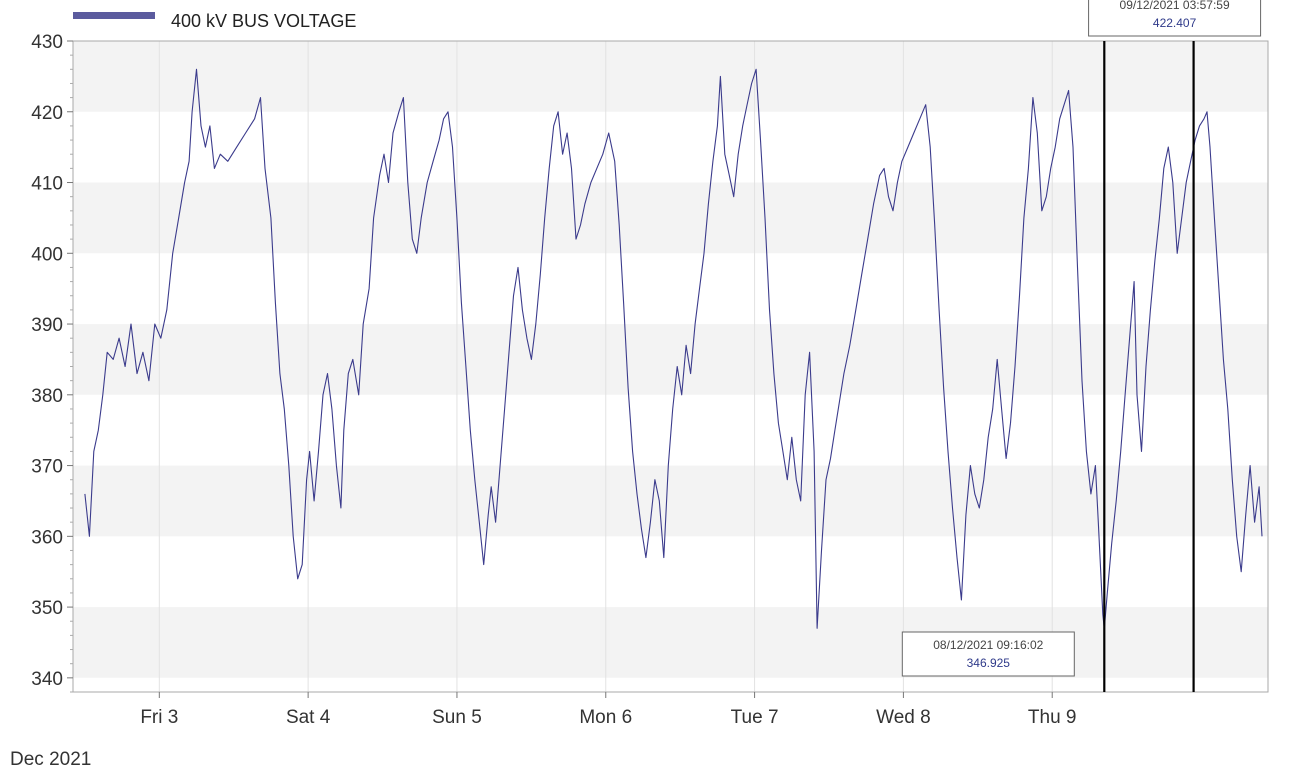  What do you see at coordinates (1175, 6) in the screenshot?
I see `cursor-readout-time: 09/12/2021 03:57:59` at bounding box center [1175, 6].